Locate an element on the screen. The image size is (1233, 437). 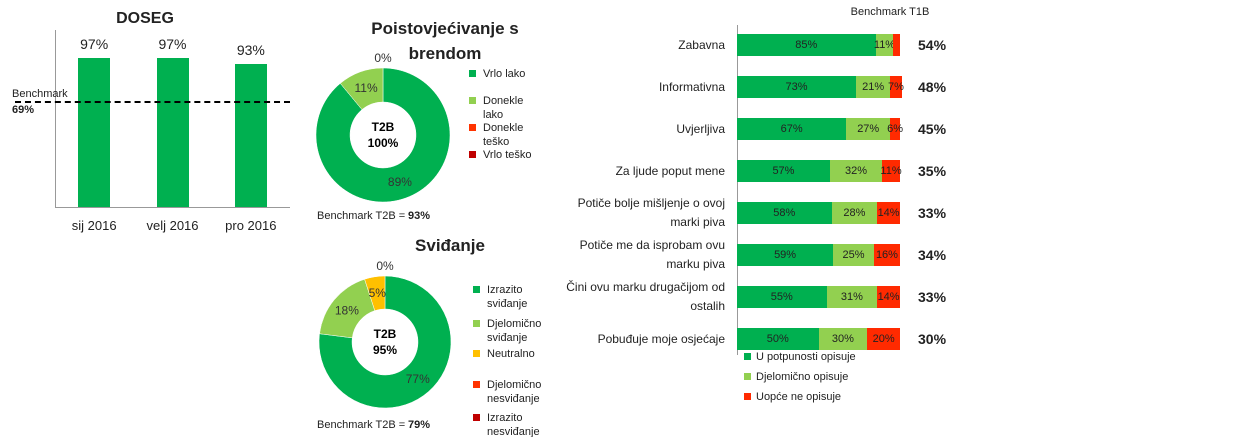
data-label: 27% is located at coordinates (868, 129).